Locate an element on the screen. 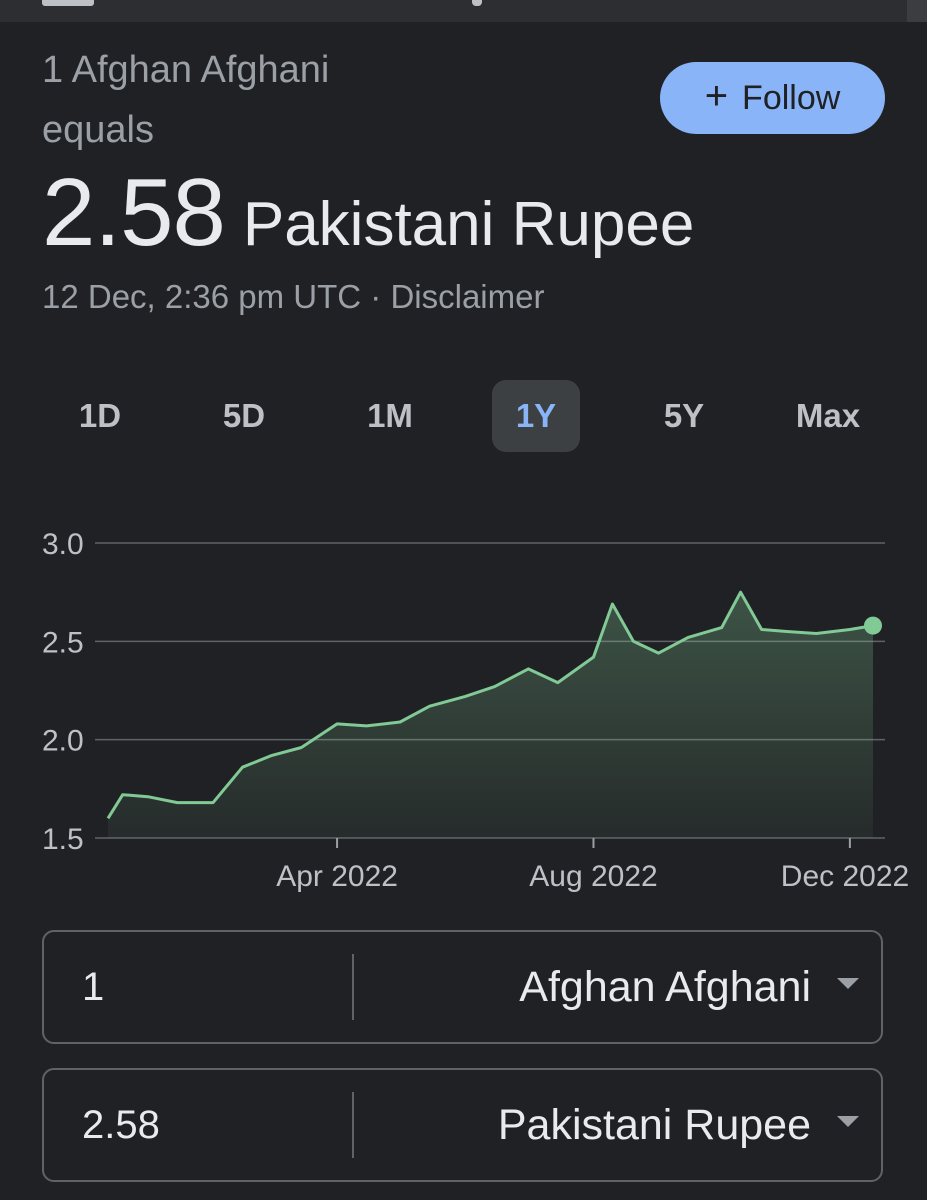 This screenshot has height=1200, width=927. plus-icon: + is located at coordinates (716, 96).